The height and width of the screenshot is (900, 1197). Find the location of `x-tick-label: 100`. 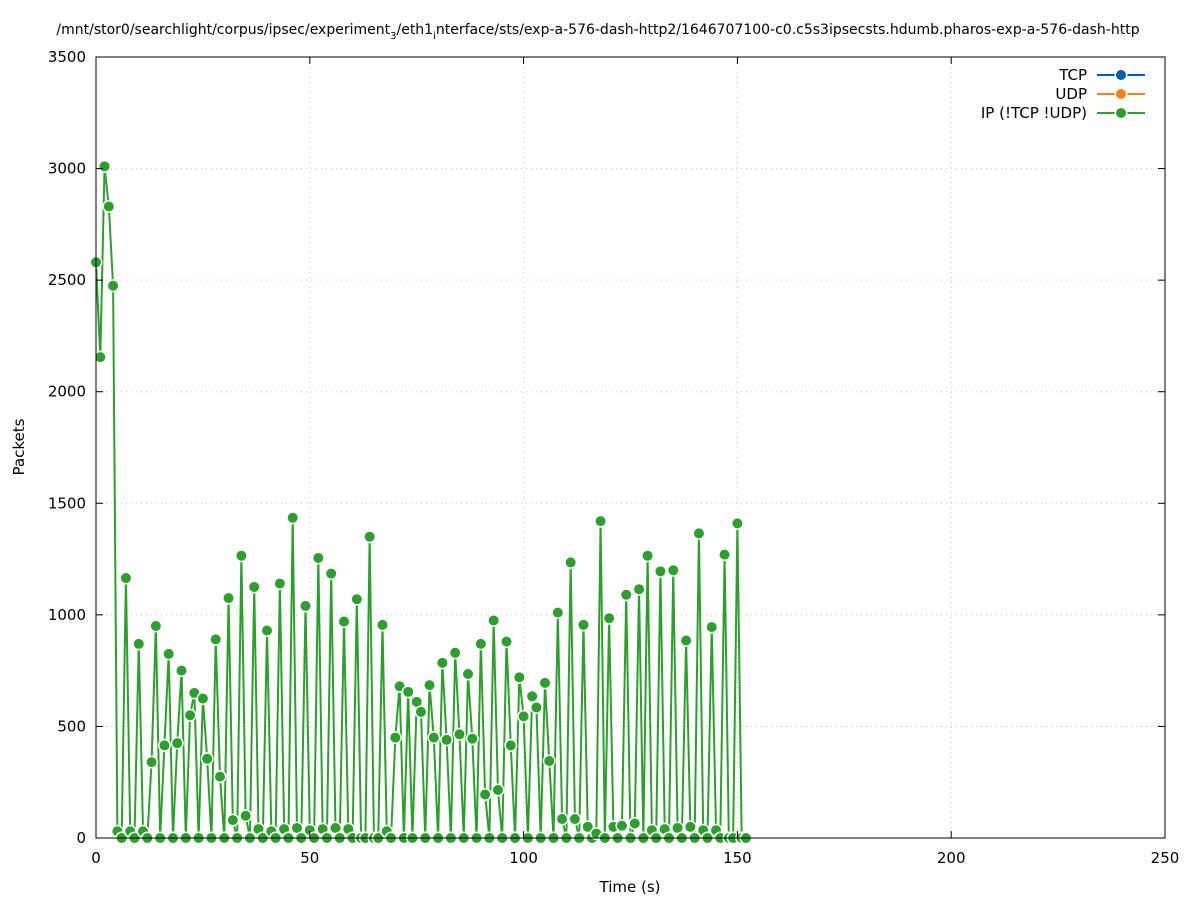

x-tick-label: 100 is located at coordinates (523, 858).